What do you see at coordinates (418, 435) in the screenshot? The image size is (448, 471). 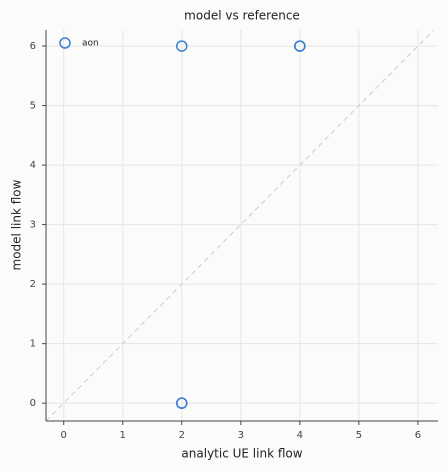 I see `x-tick-label: 6` at bounding box center [418, 435].